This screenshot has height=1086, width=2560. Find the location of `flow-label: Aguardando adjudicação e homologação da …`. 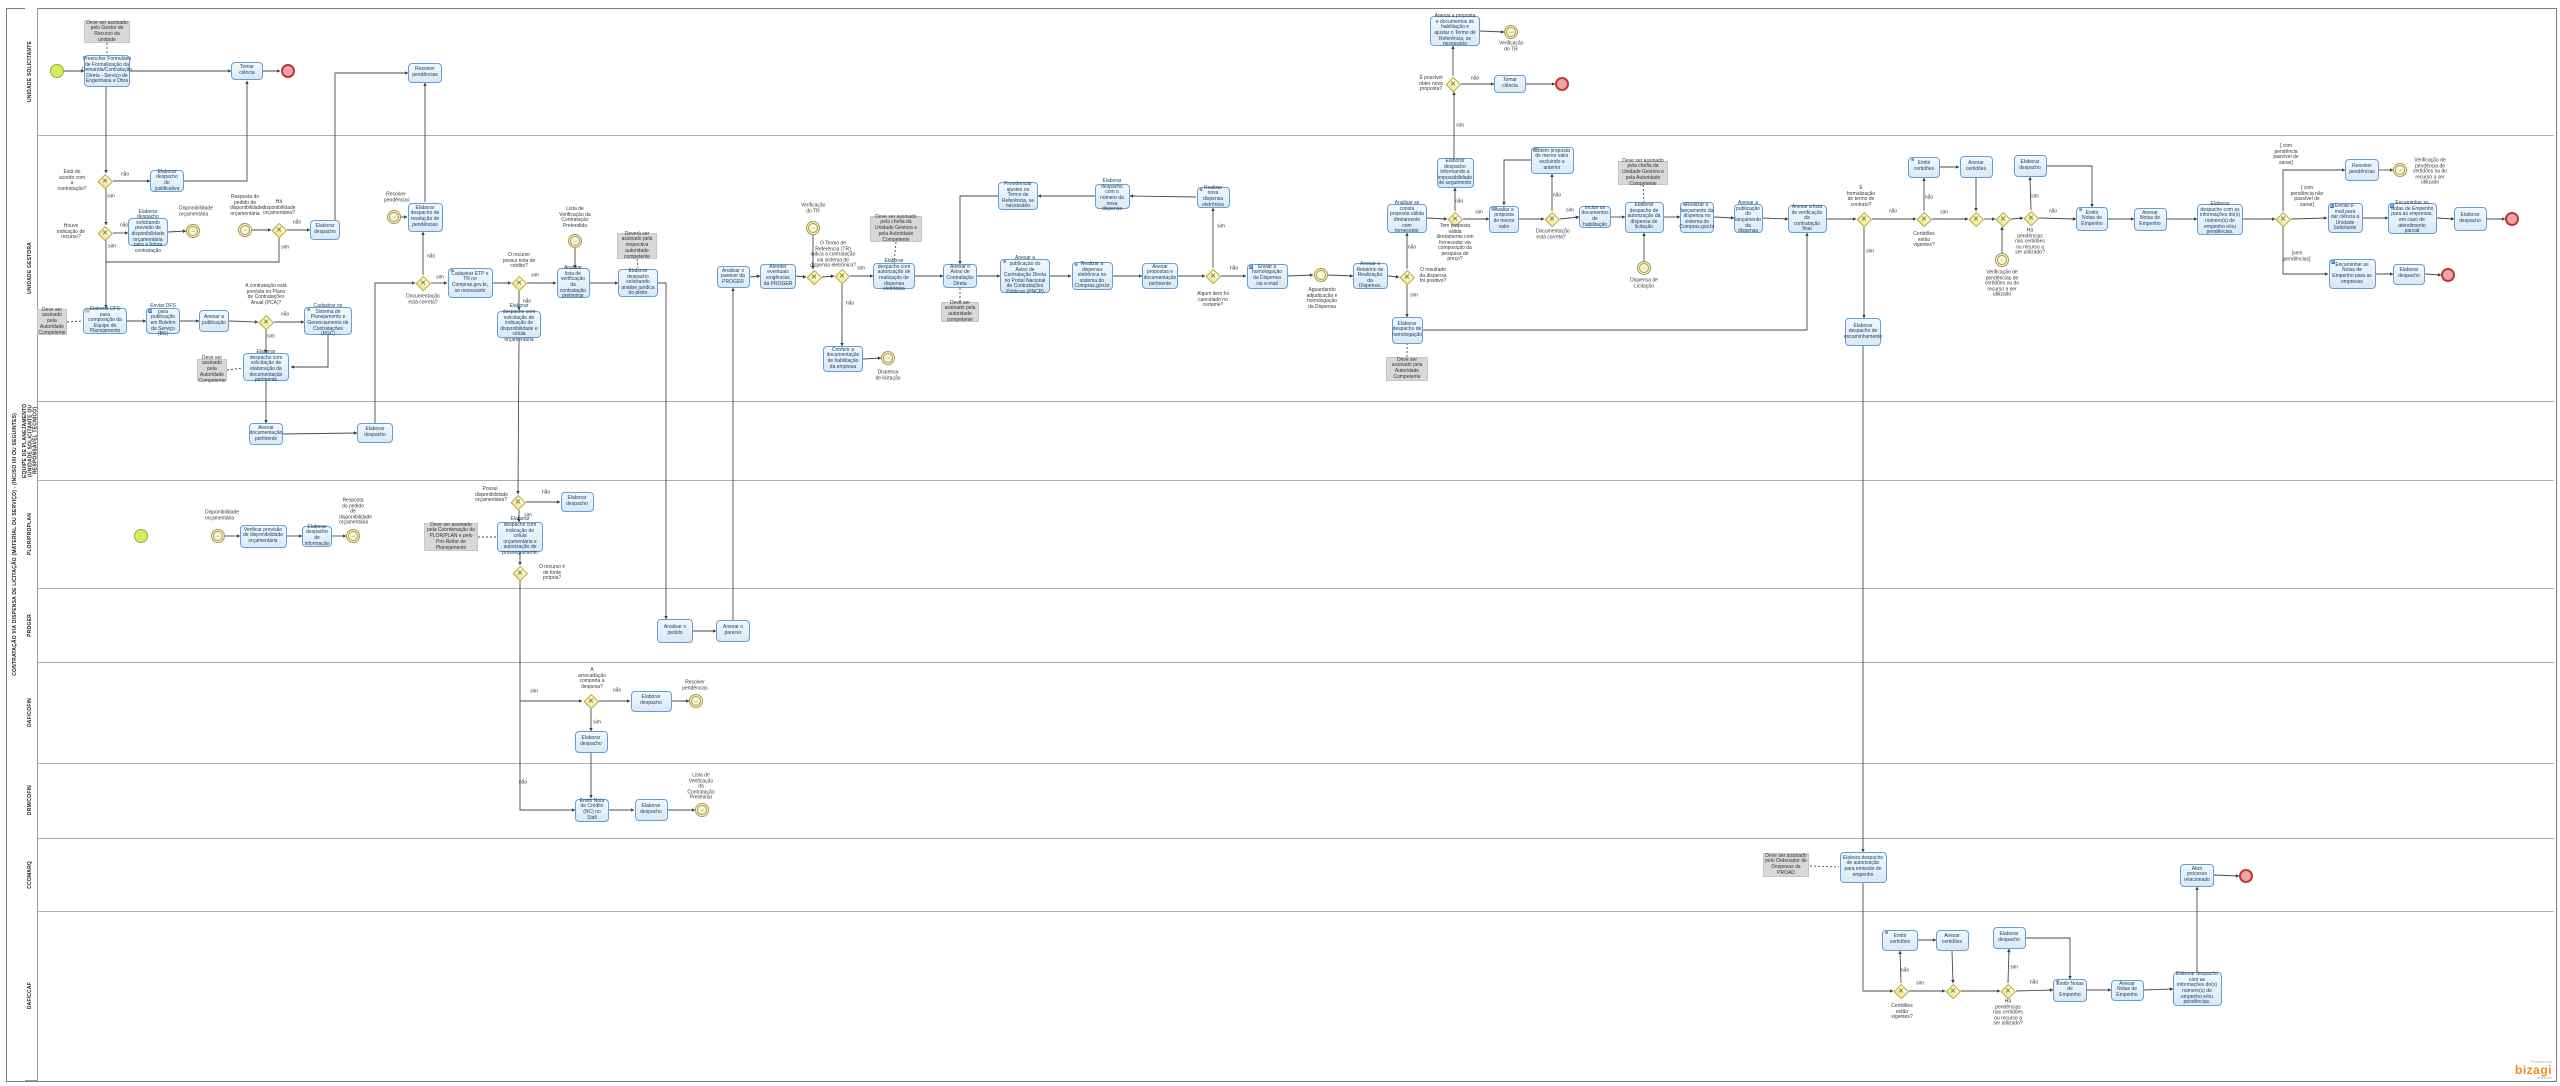

flow-label: Aguardando adjudicação e homologação da … is located at coordinates (1322, 298).